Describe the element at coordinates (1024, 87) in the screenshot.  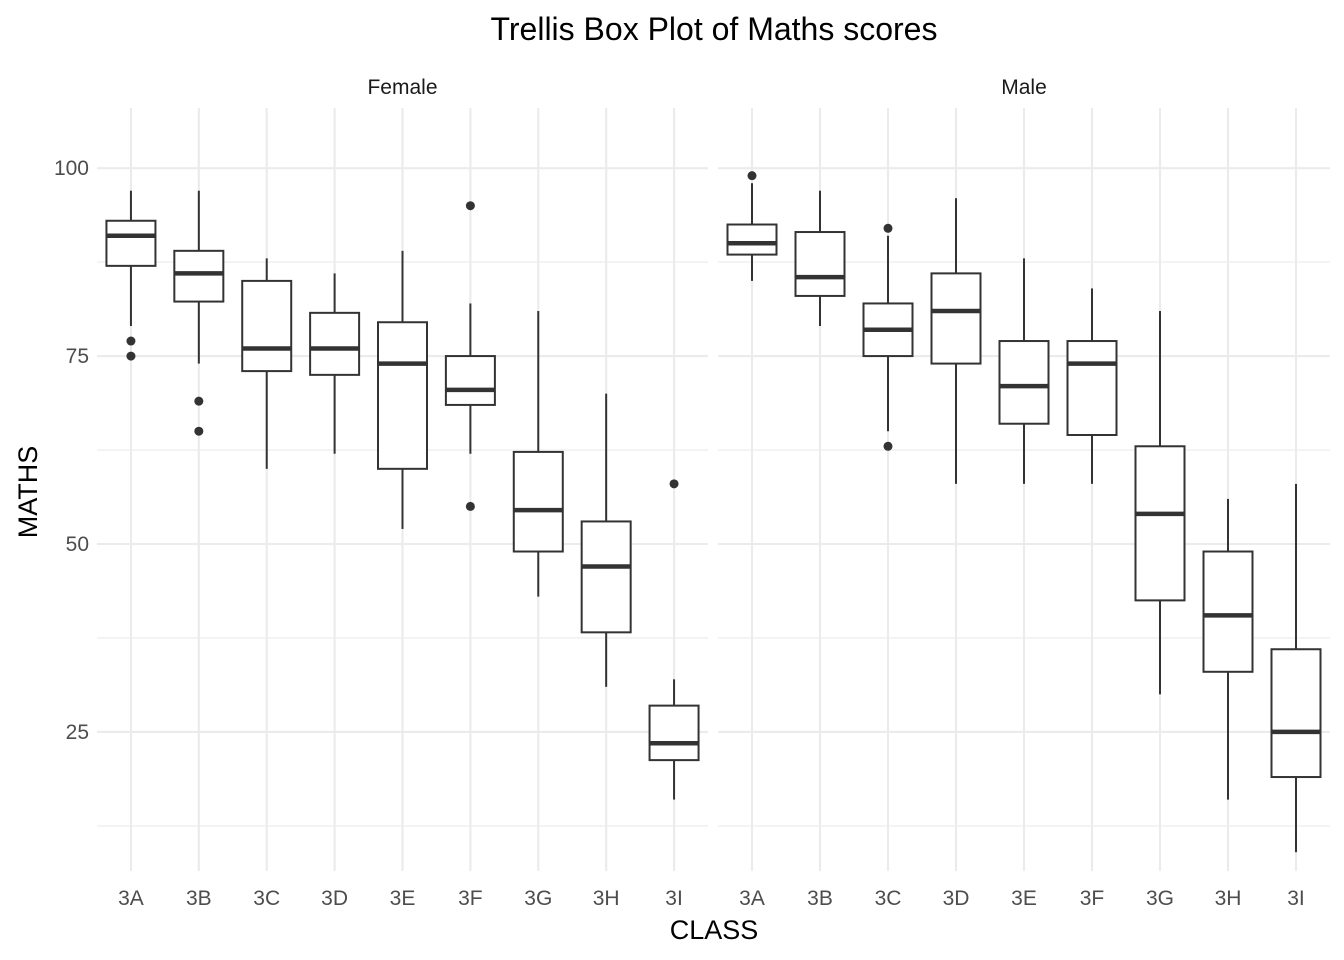
I see `facet-strip-label: Male` at that location.